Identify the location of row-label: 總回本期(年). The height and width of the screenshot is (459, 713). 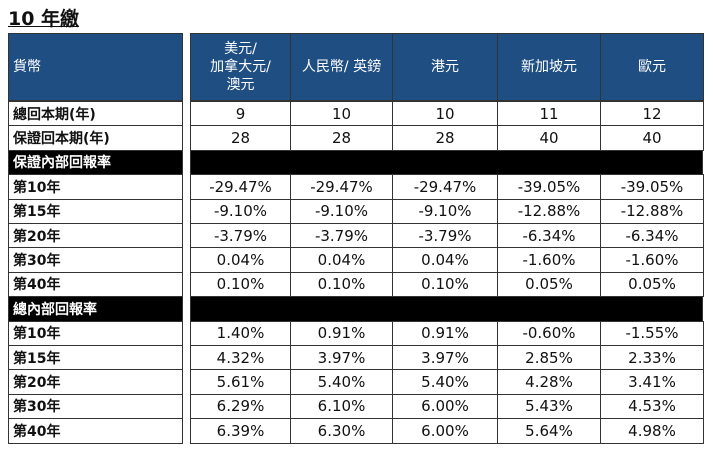
(95, 114).